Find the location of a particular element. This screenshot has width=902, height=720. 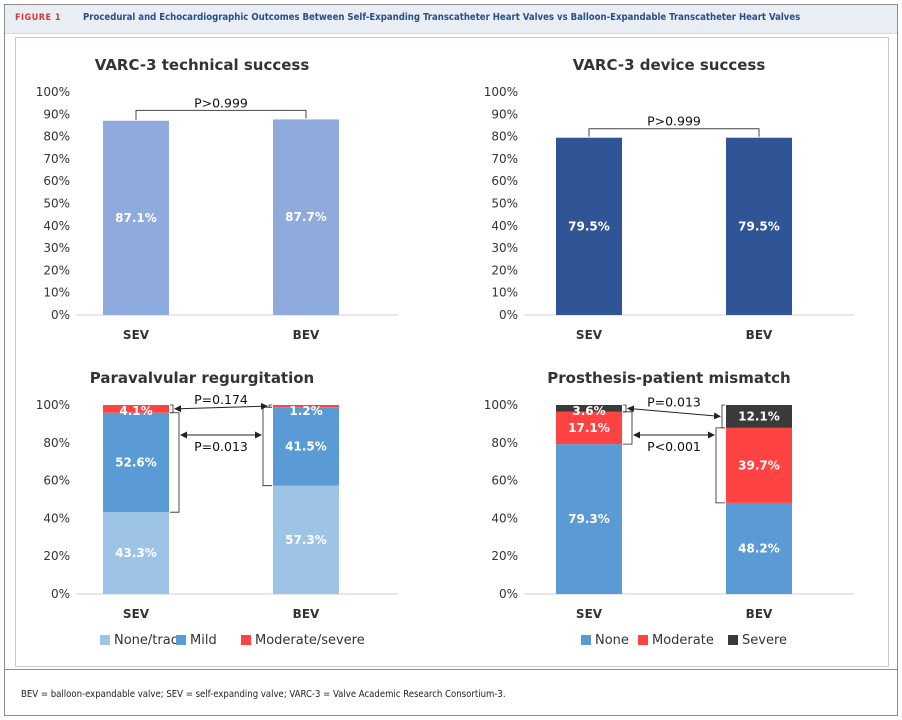

bar-bev-none is located at coordinates (759, 548).